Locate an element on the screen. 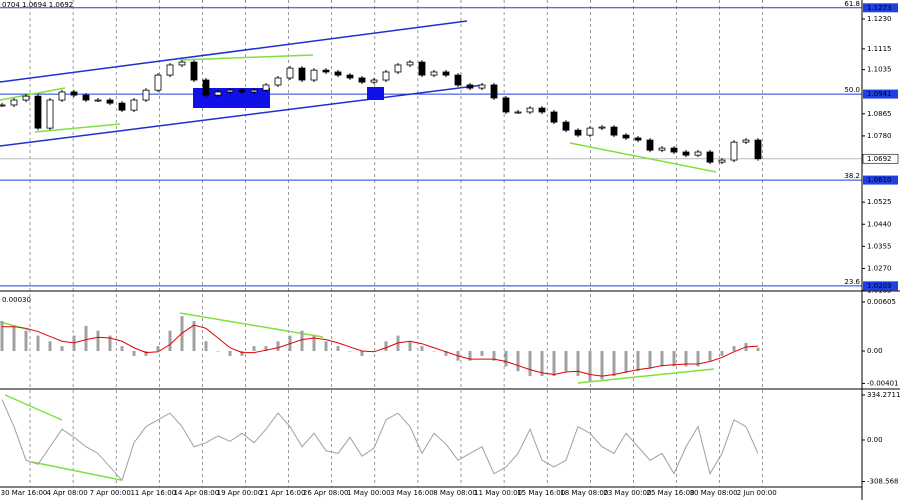  price-box-label: 1.0692 is located at coordinates (879, 159).